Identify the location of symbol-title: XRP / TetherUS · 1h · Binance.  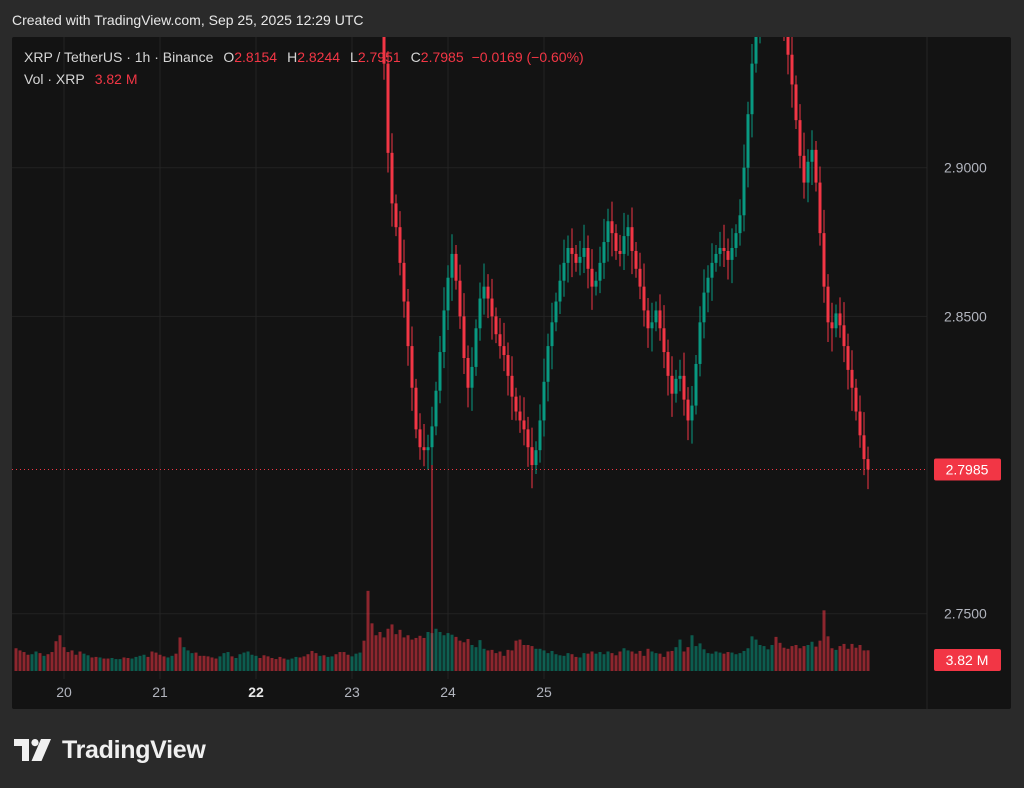
(119, 57).